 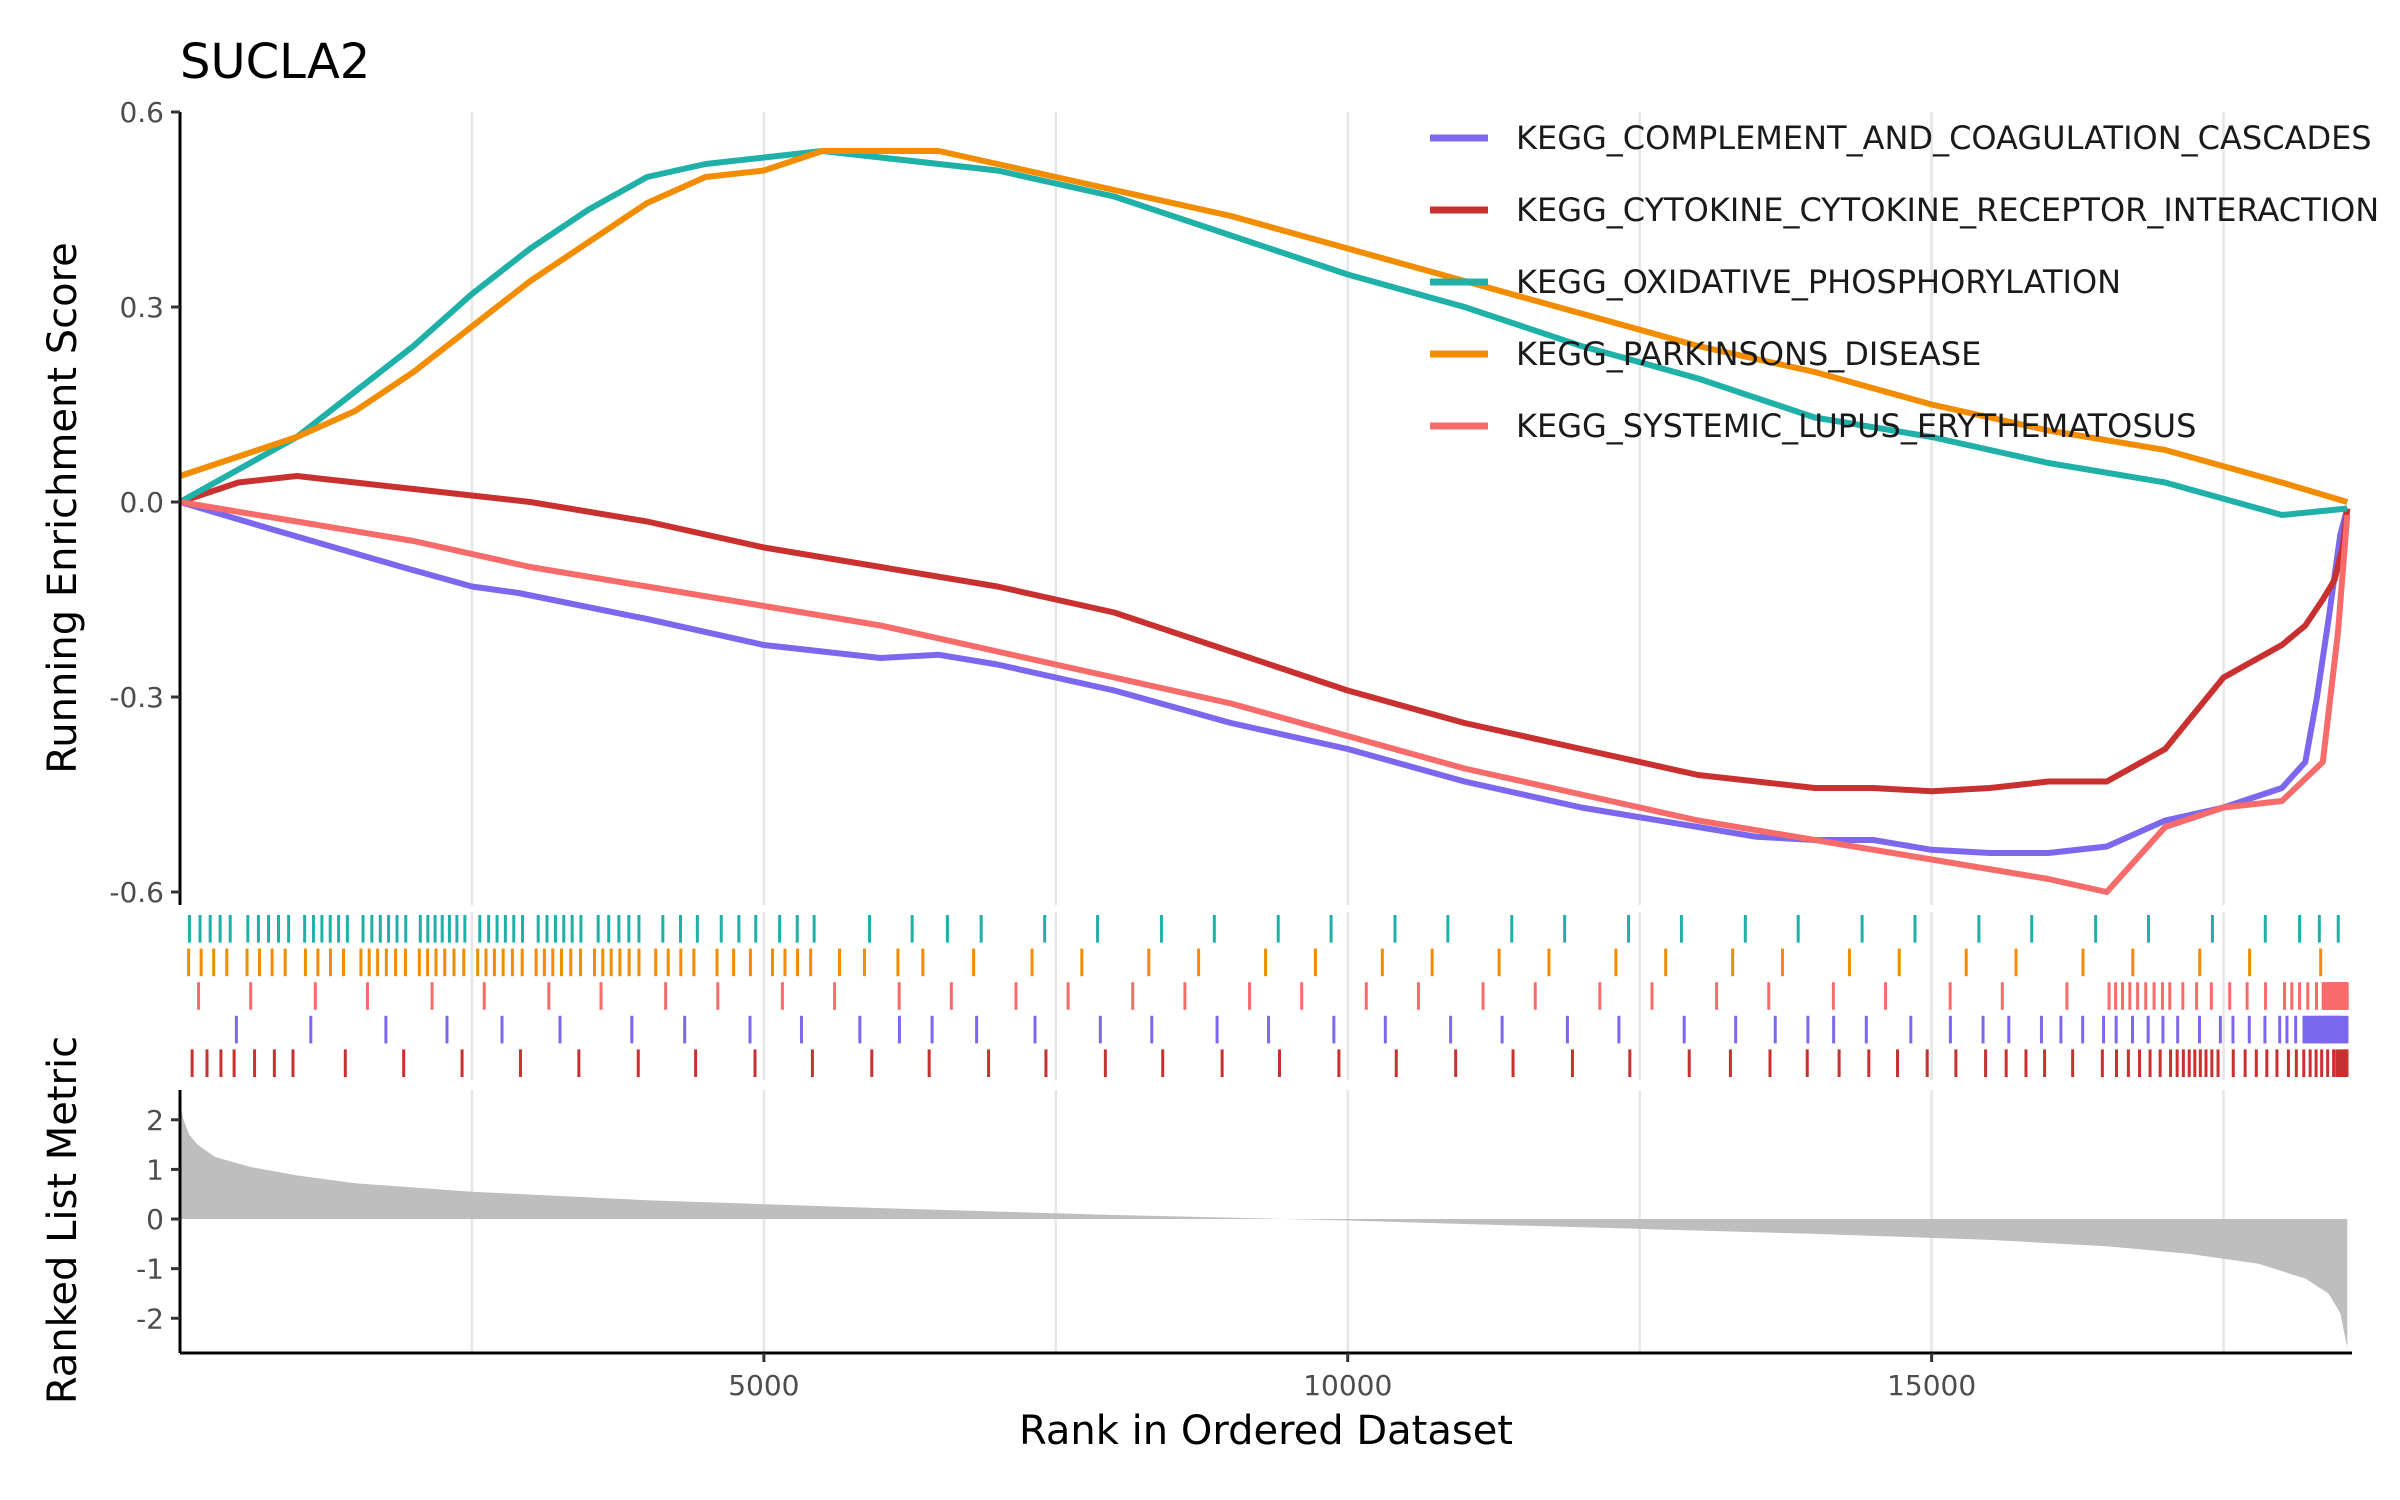 I want to click on top-y-tick-label: 0.3, so click(x=141, y=307).